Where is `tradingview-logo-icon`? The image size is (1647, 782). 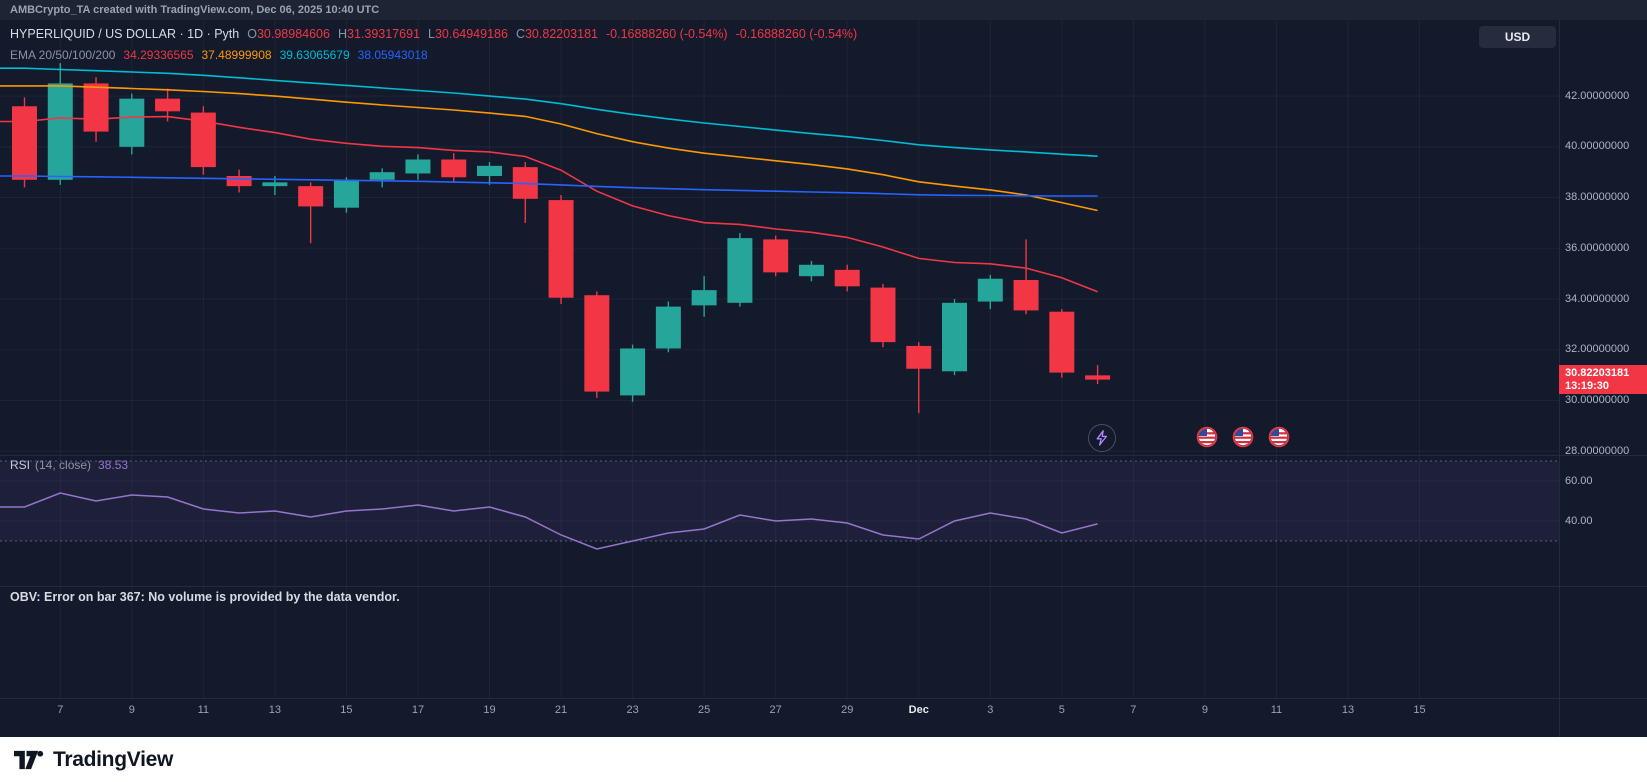
tradingview-logo-icon is located at coordinates (29, 760).